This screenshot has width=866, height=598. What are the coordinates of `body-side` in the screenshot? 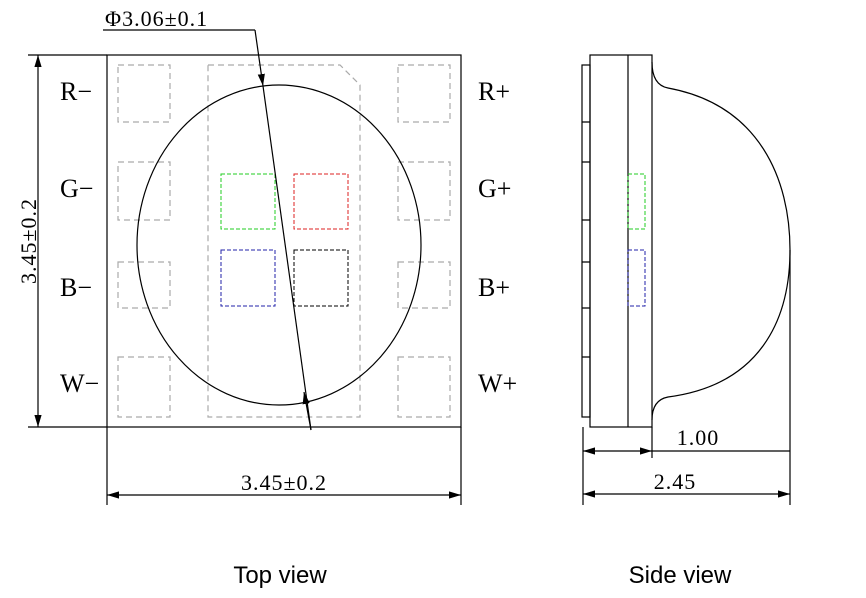 It's located at (621, 241).